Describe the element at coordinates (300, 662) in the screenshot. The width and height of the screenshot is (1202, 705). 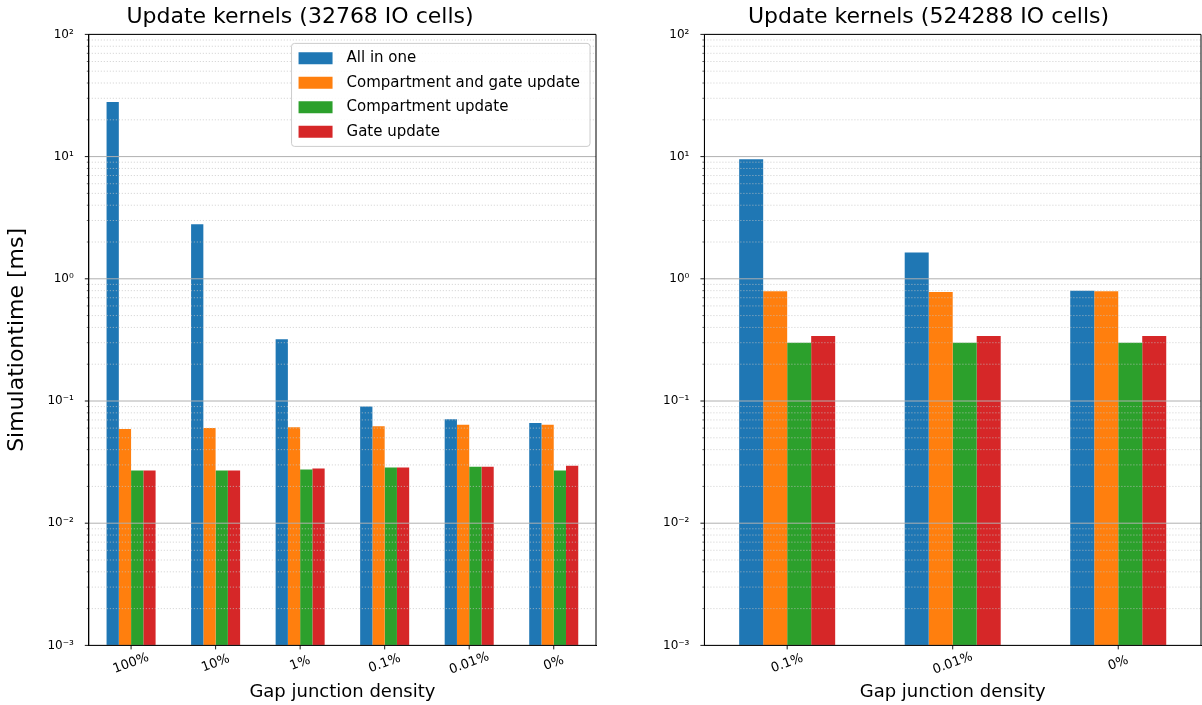
I see `x-tick-label: 1%` at that location.